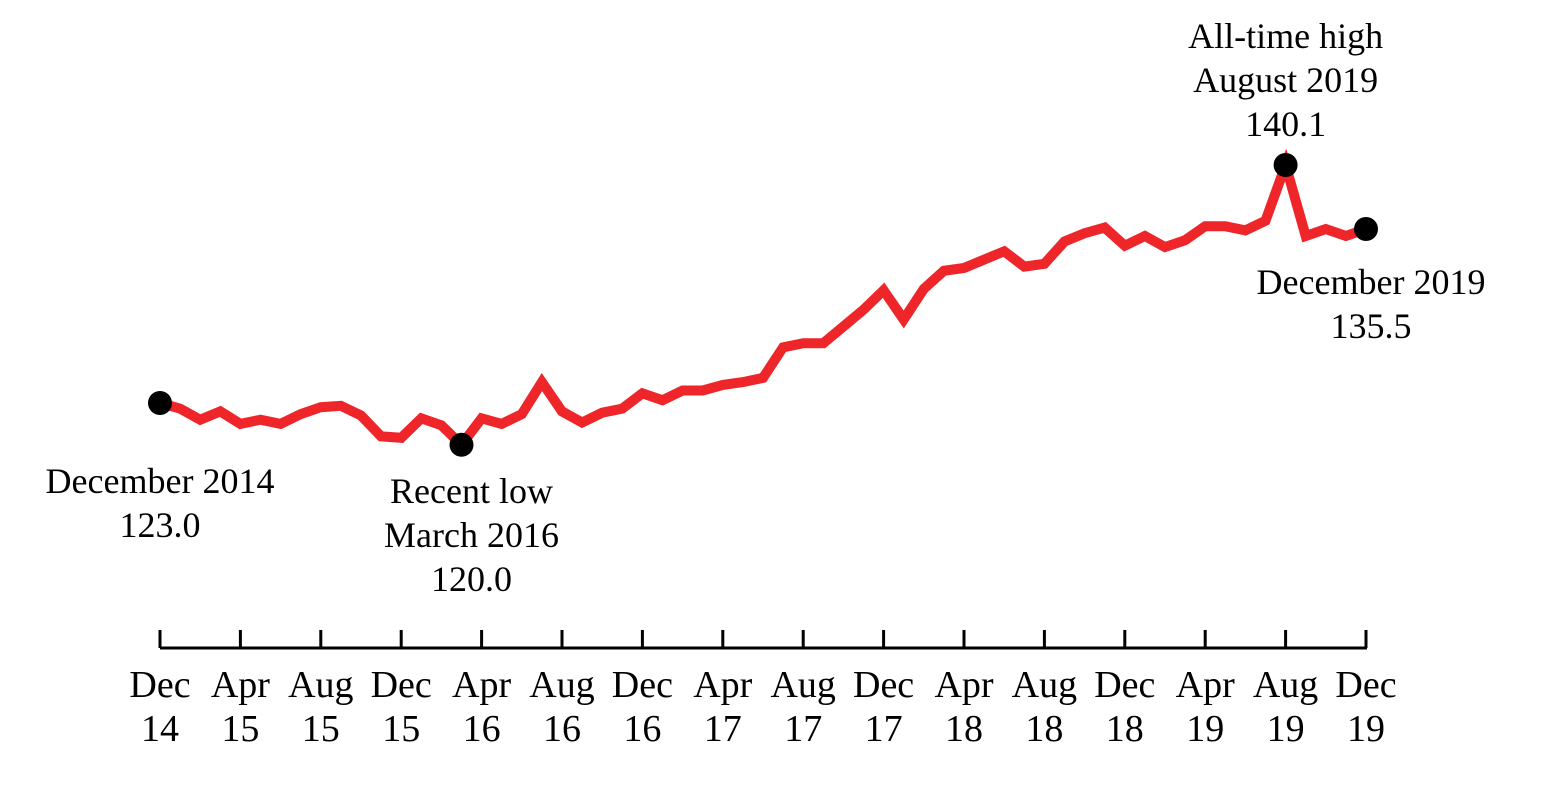 This screenshot has height=787, width=1542. What do you see at coordinates (471, 579) in the screenshot?
I see `annotation-label: 120.0` at bounding box center [471, 579].